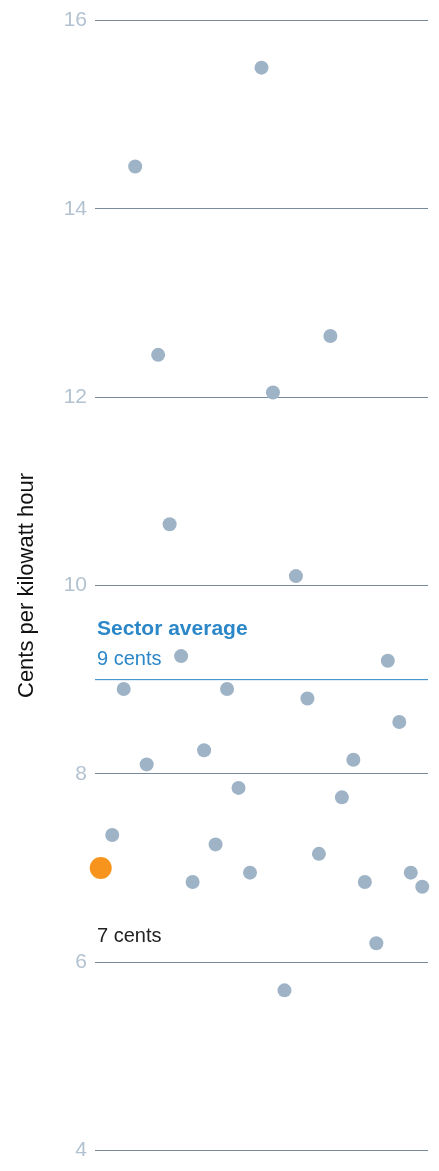  What do you see at coordinates (129, 658) in the screenshot?
I see `annotation: 9 cents` at bounding box center [129, 658].